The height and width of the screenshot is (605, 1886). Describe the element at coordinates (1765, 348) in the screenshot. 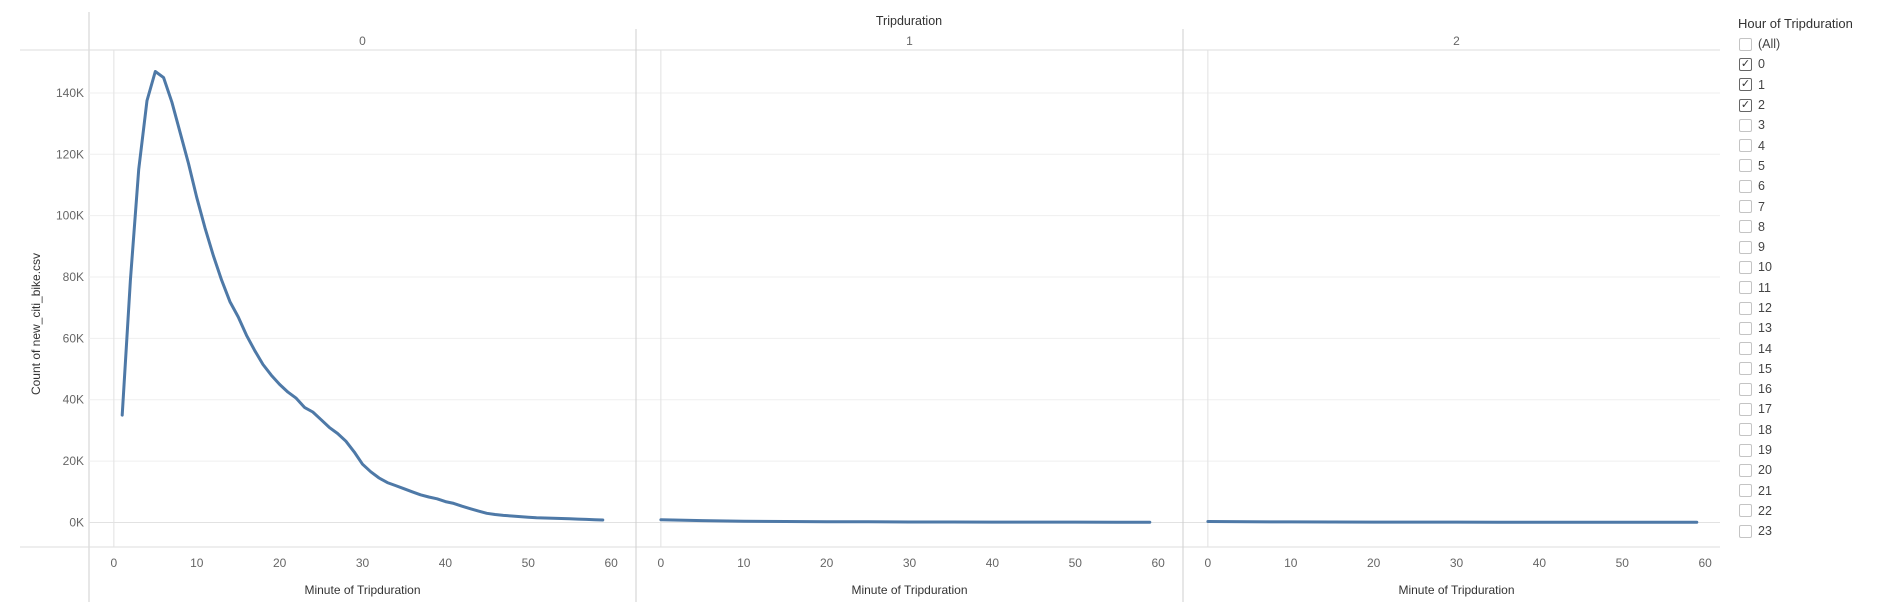

I see `legend-item-label: 14` at that location.